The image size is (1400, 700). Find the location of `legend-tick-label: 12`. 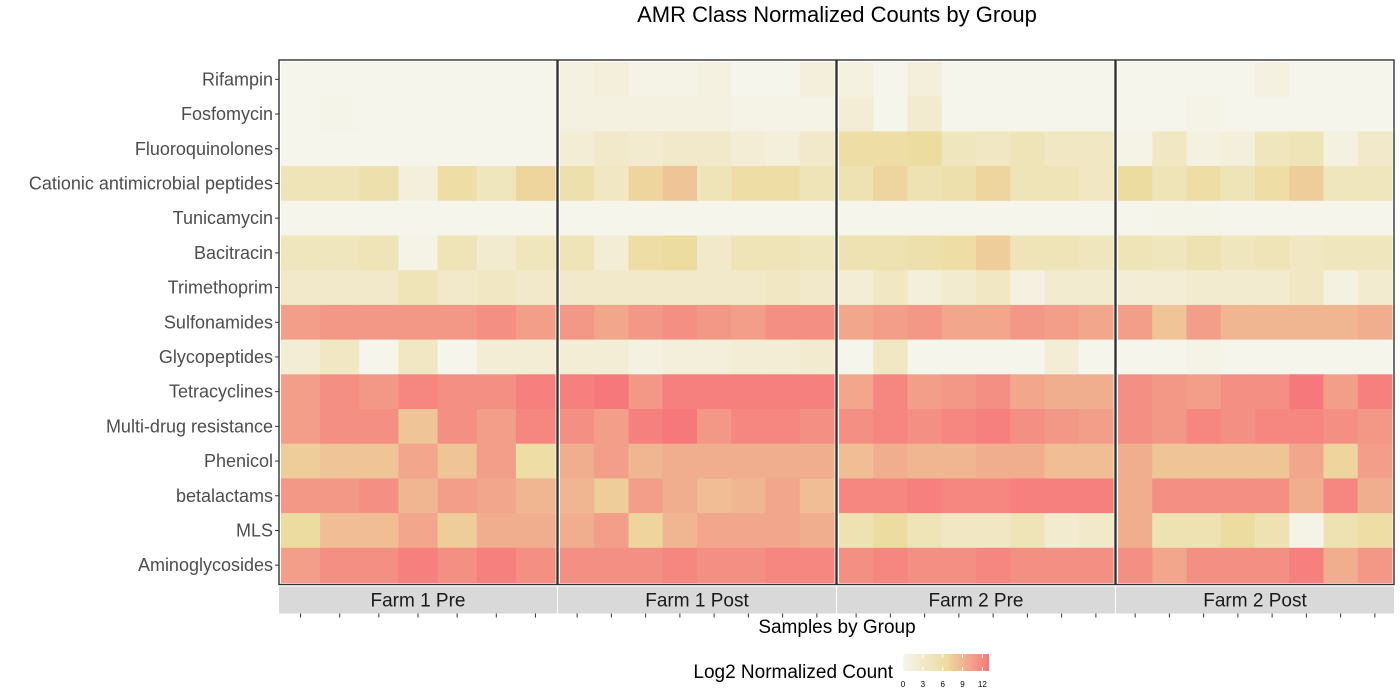

legend-tick-label: 12 is located at coordinates (982, 684).